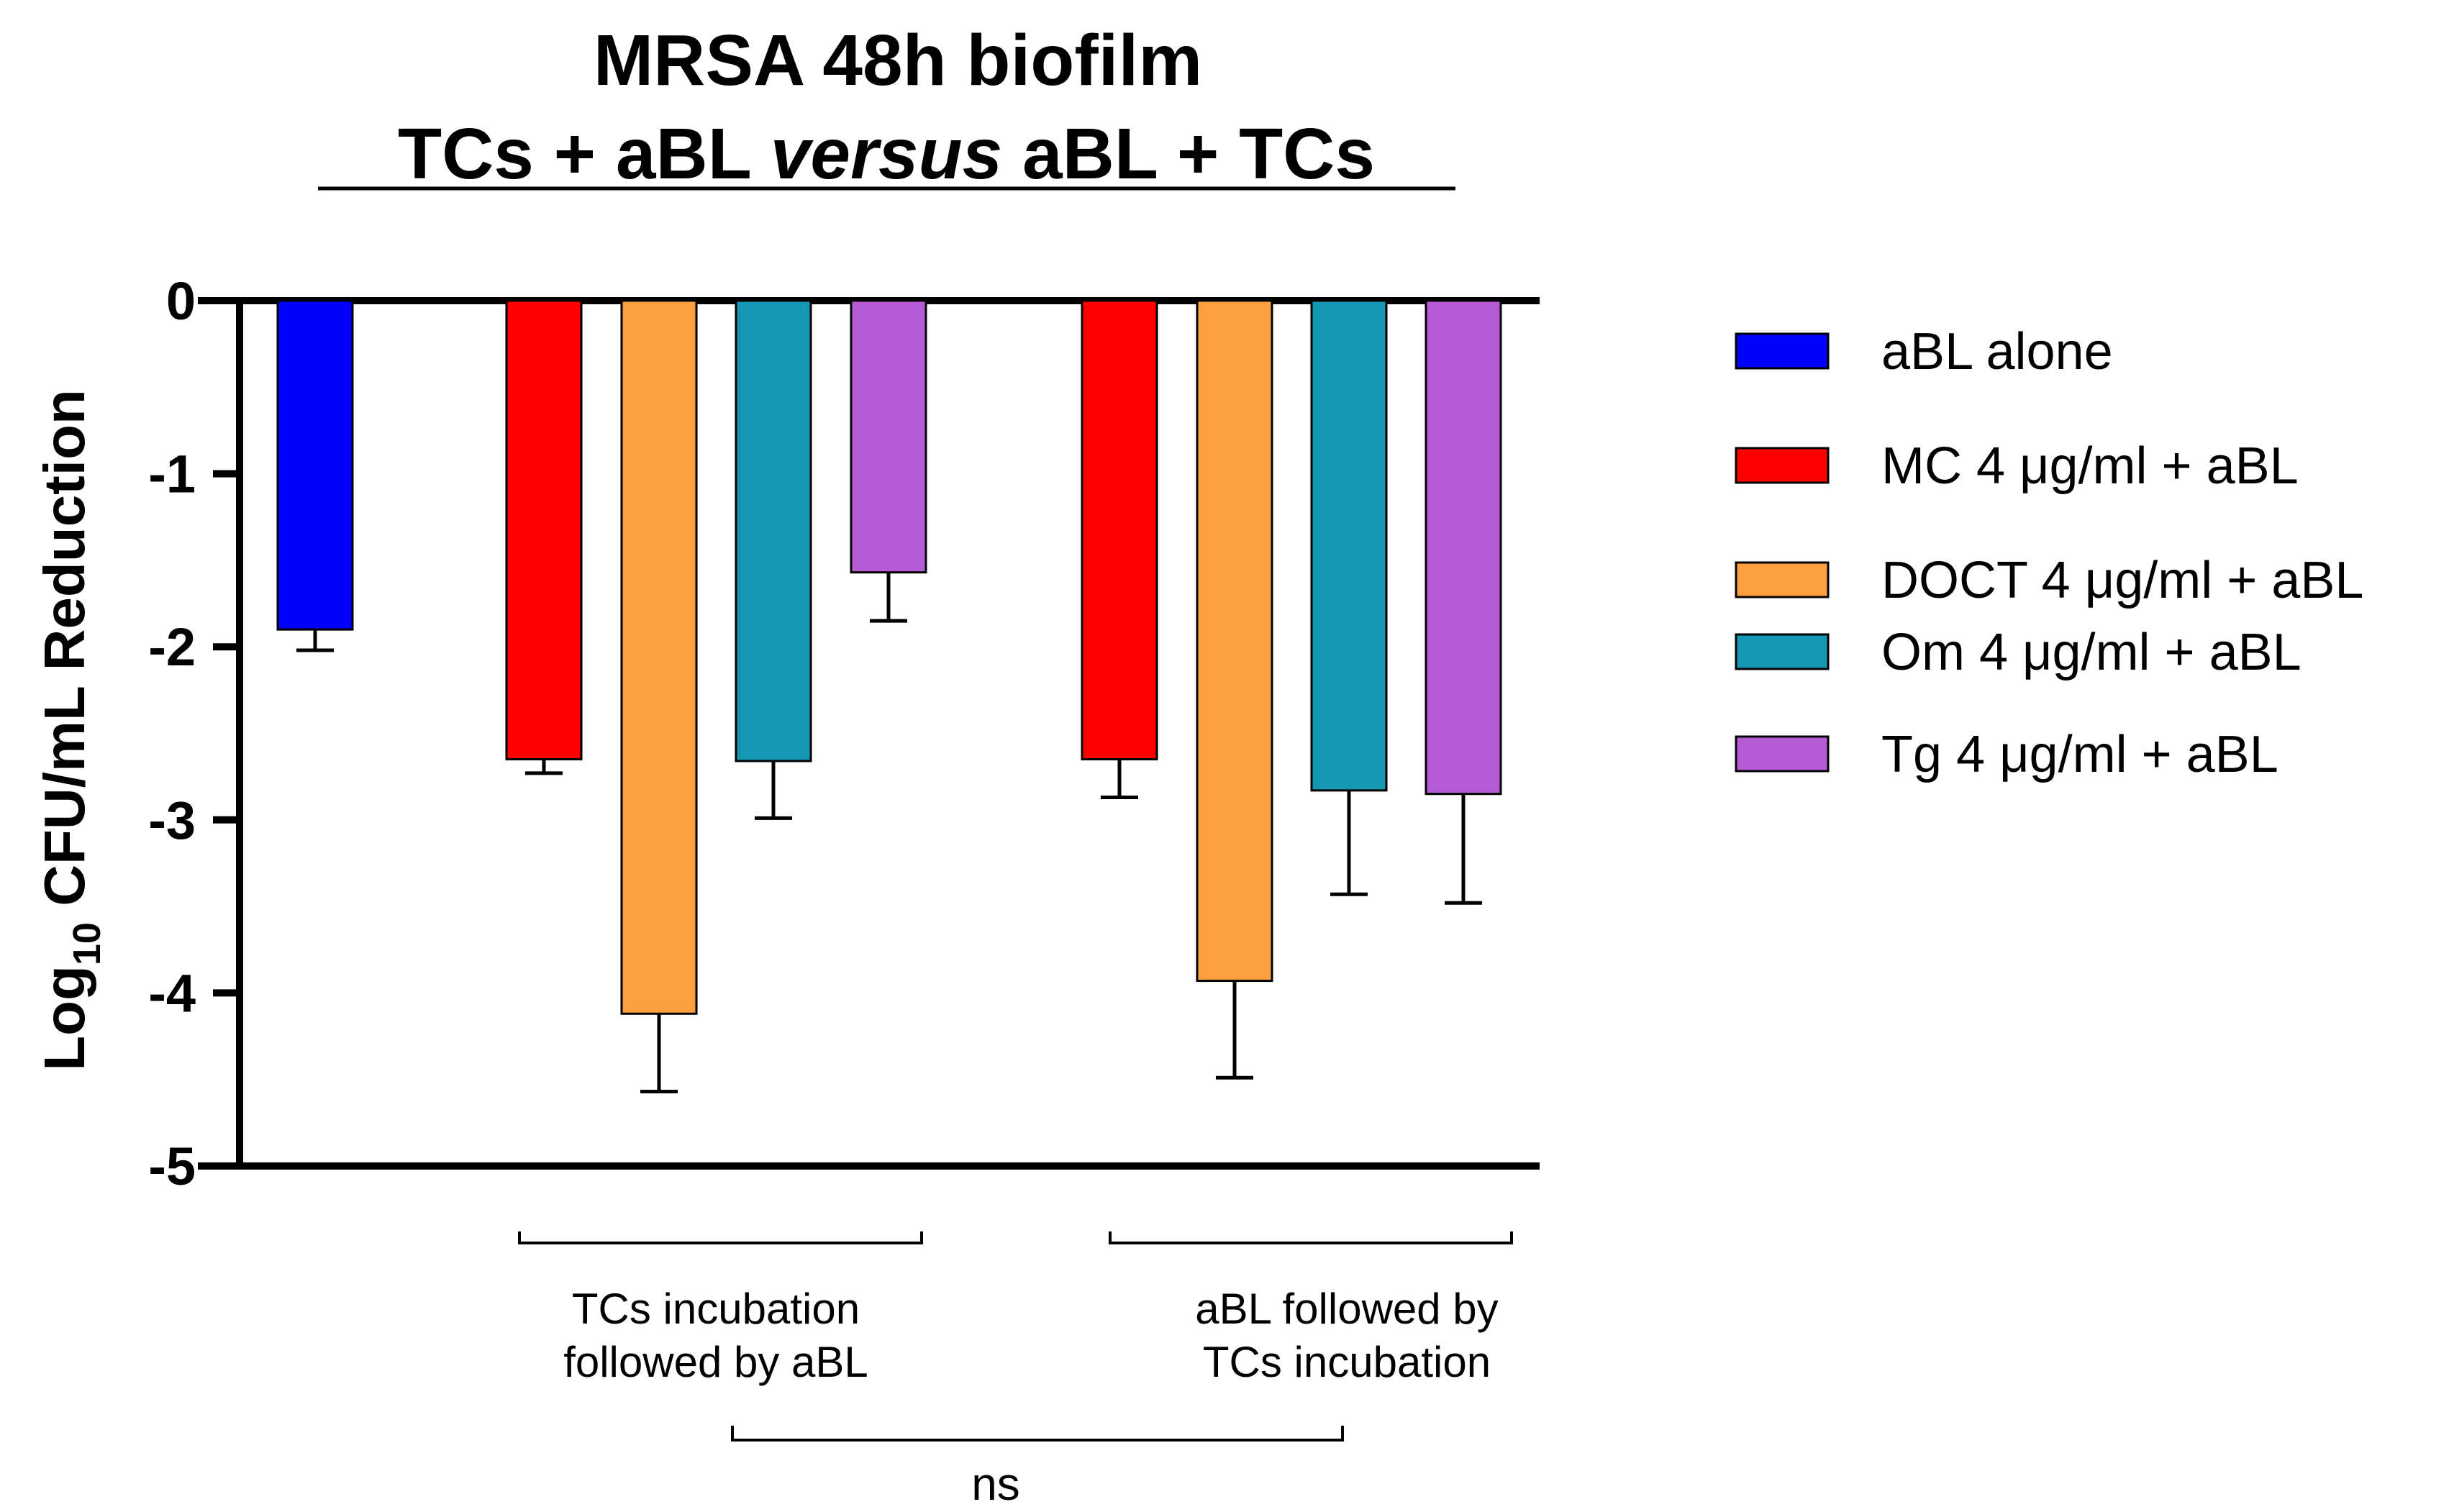 Image resolution: width=2449 pixels, height=1512 pixels. Describe the element at coordinates (194, 733) in the screenshot. I see `y-ticks: 0 -1 -2 -3 -4 -5` at that location.